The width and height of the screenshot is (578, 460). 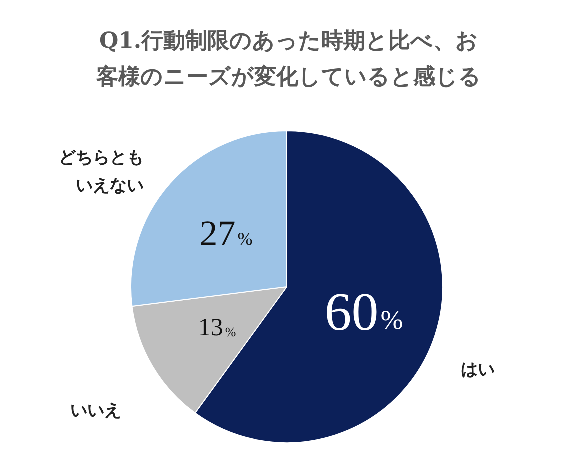 What do you see at coordinates (101, 172) in the screenshot?
I see `slice-label: どちらともいえない` at bounding box center [101, 172].